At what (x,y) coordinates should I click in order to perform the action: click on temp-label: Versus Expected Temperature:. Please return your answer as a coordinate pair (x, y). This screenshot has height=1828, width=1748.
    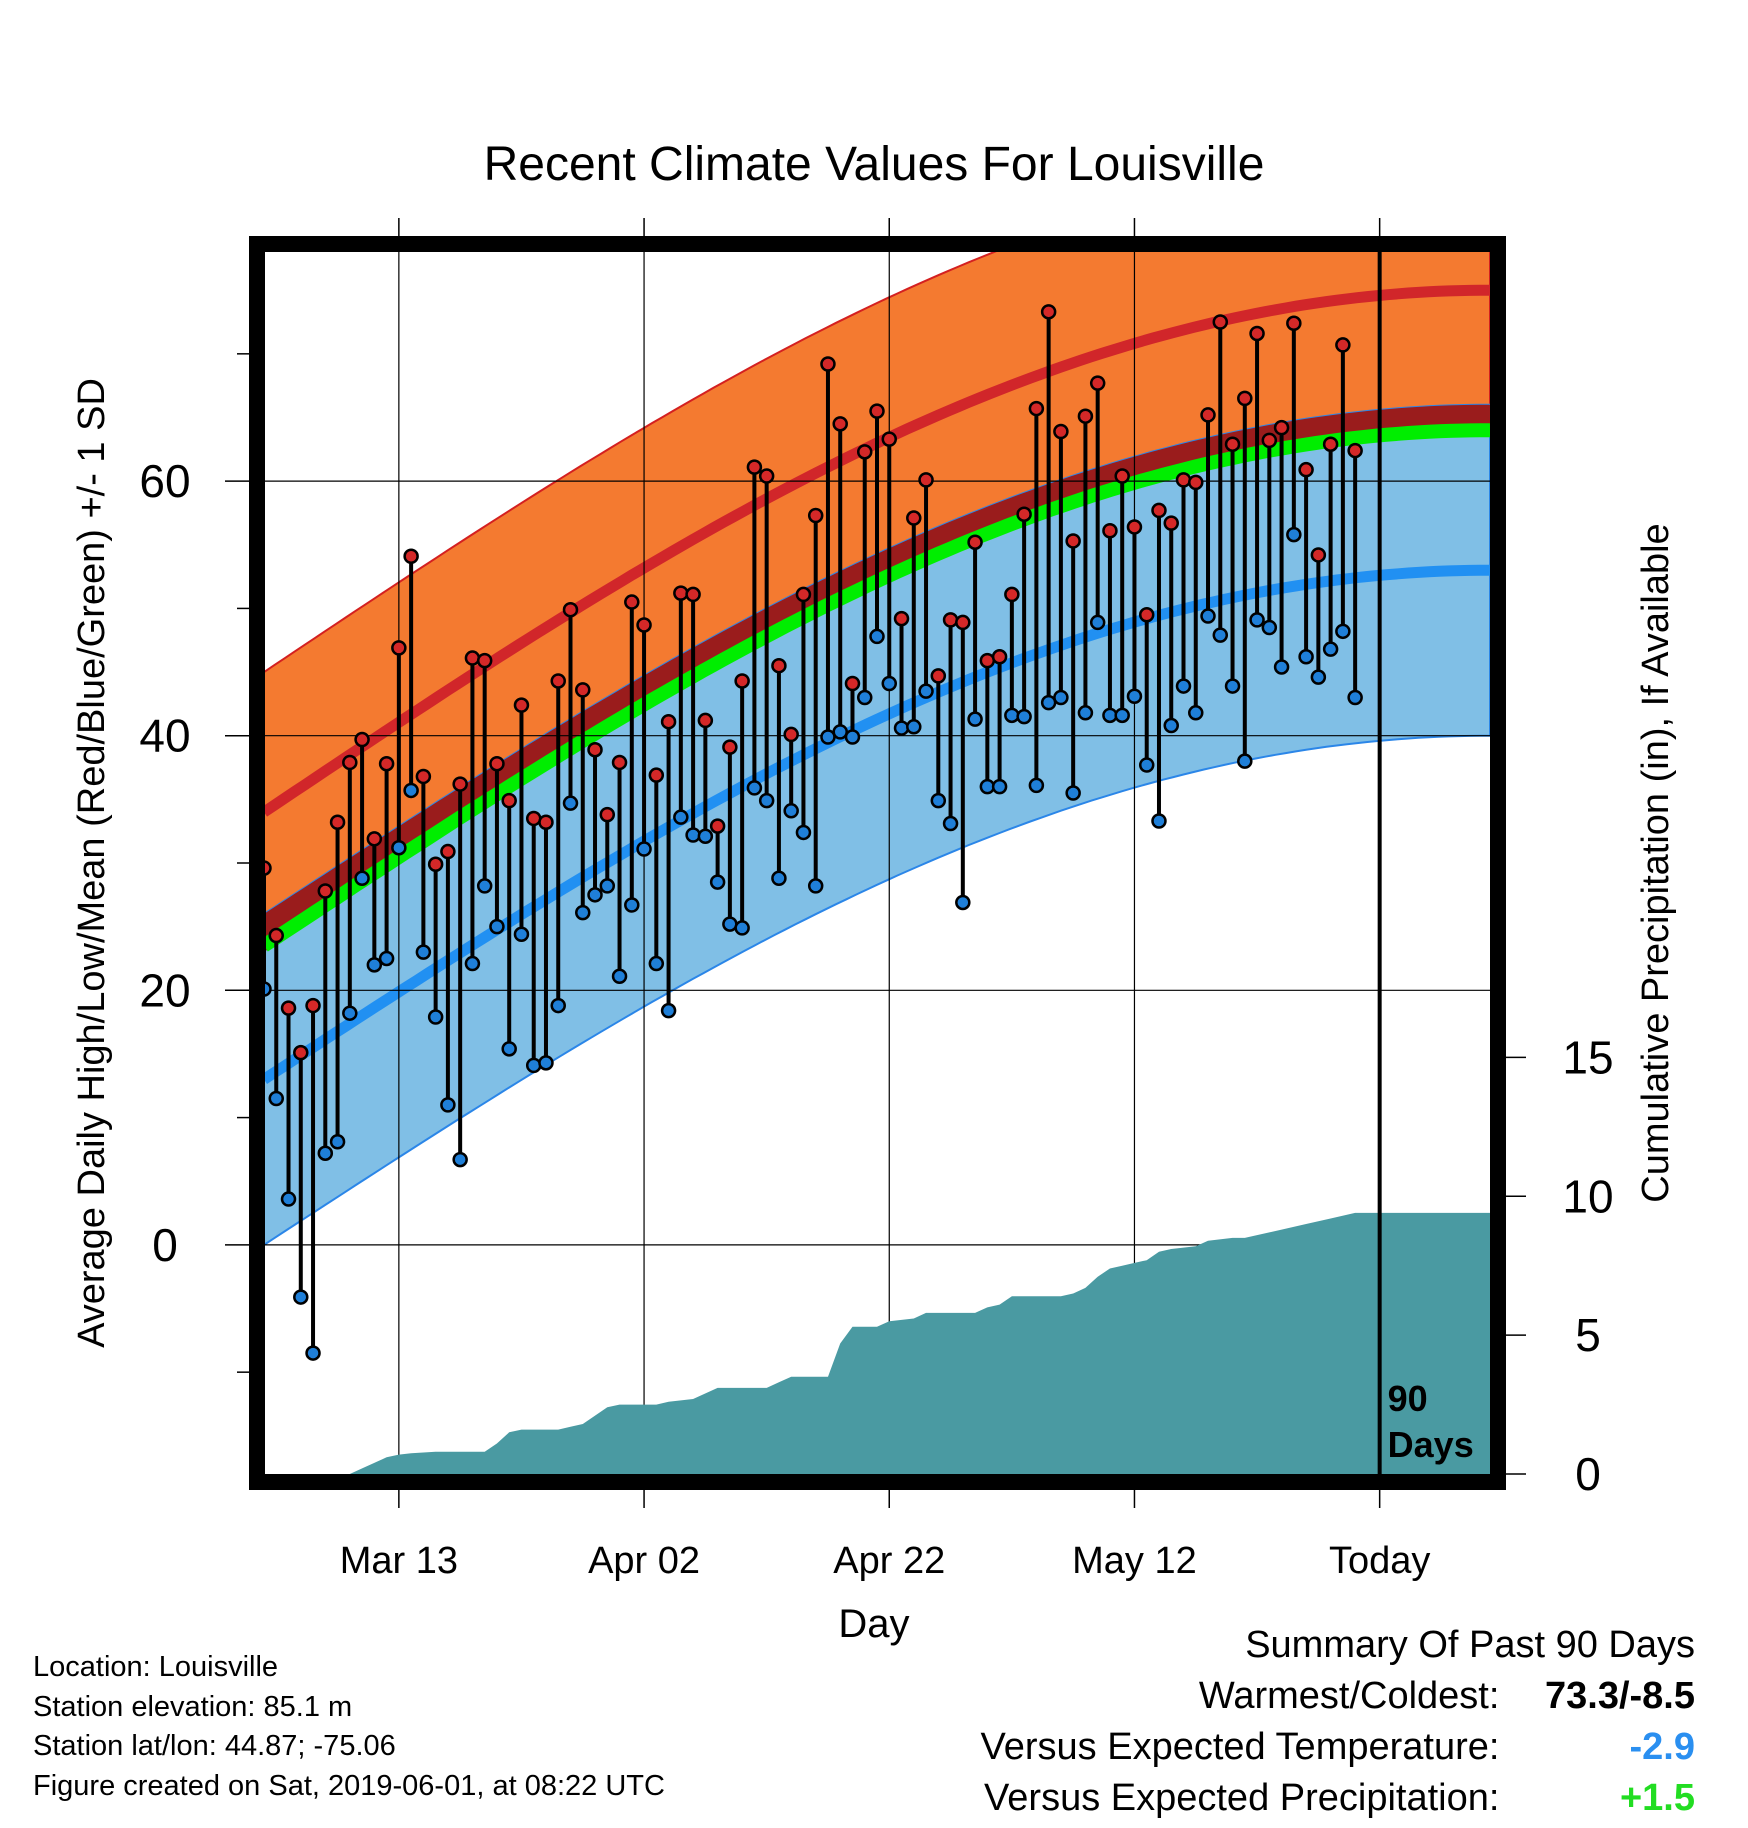
    Looking at the image, I should click on (1240, 1747).